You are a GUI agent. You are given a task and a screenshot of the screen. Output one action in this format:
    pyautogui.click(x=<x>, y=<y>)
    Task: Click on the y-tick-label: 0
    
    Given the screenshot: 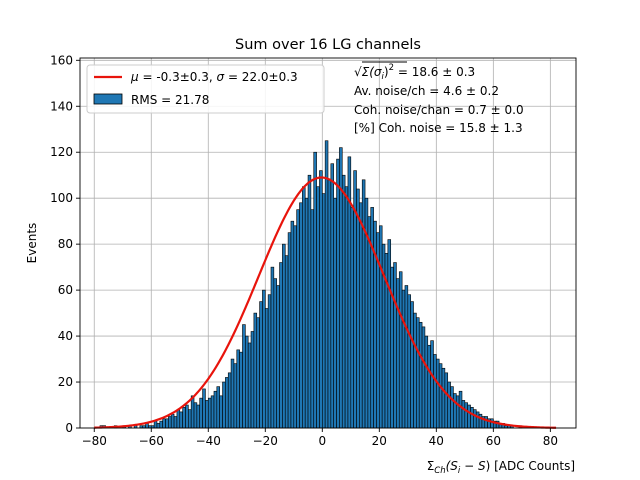 What is the action you would take?
    pyautogui.click(x=69, y=428)
    